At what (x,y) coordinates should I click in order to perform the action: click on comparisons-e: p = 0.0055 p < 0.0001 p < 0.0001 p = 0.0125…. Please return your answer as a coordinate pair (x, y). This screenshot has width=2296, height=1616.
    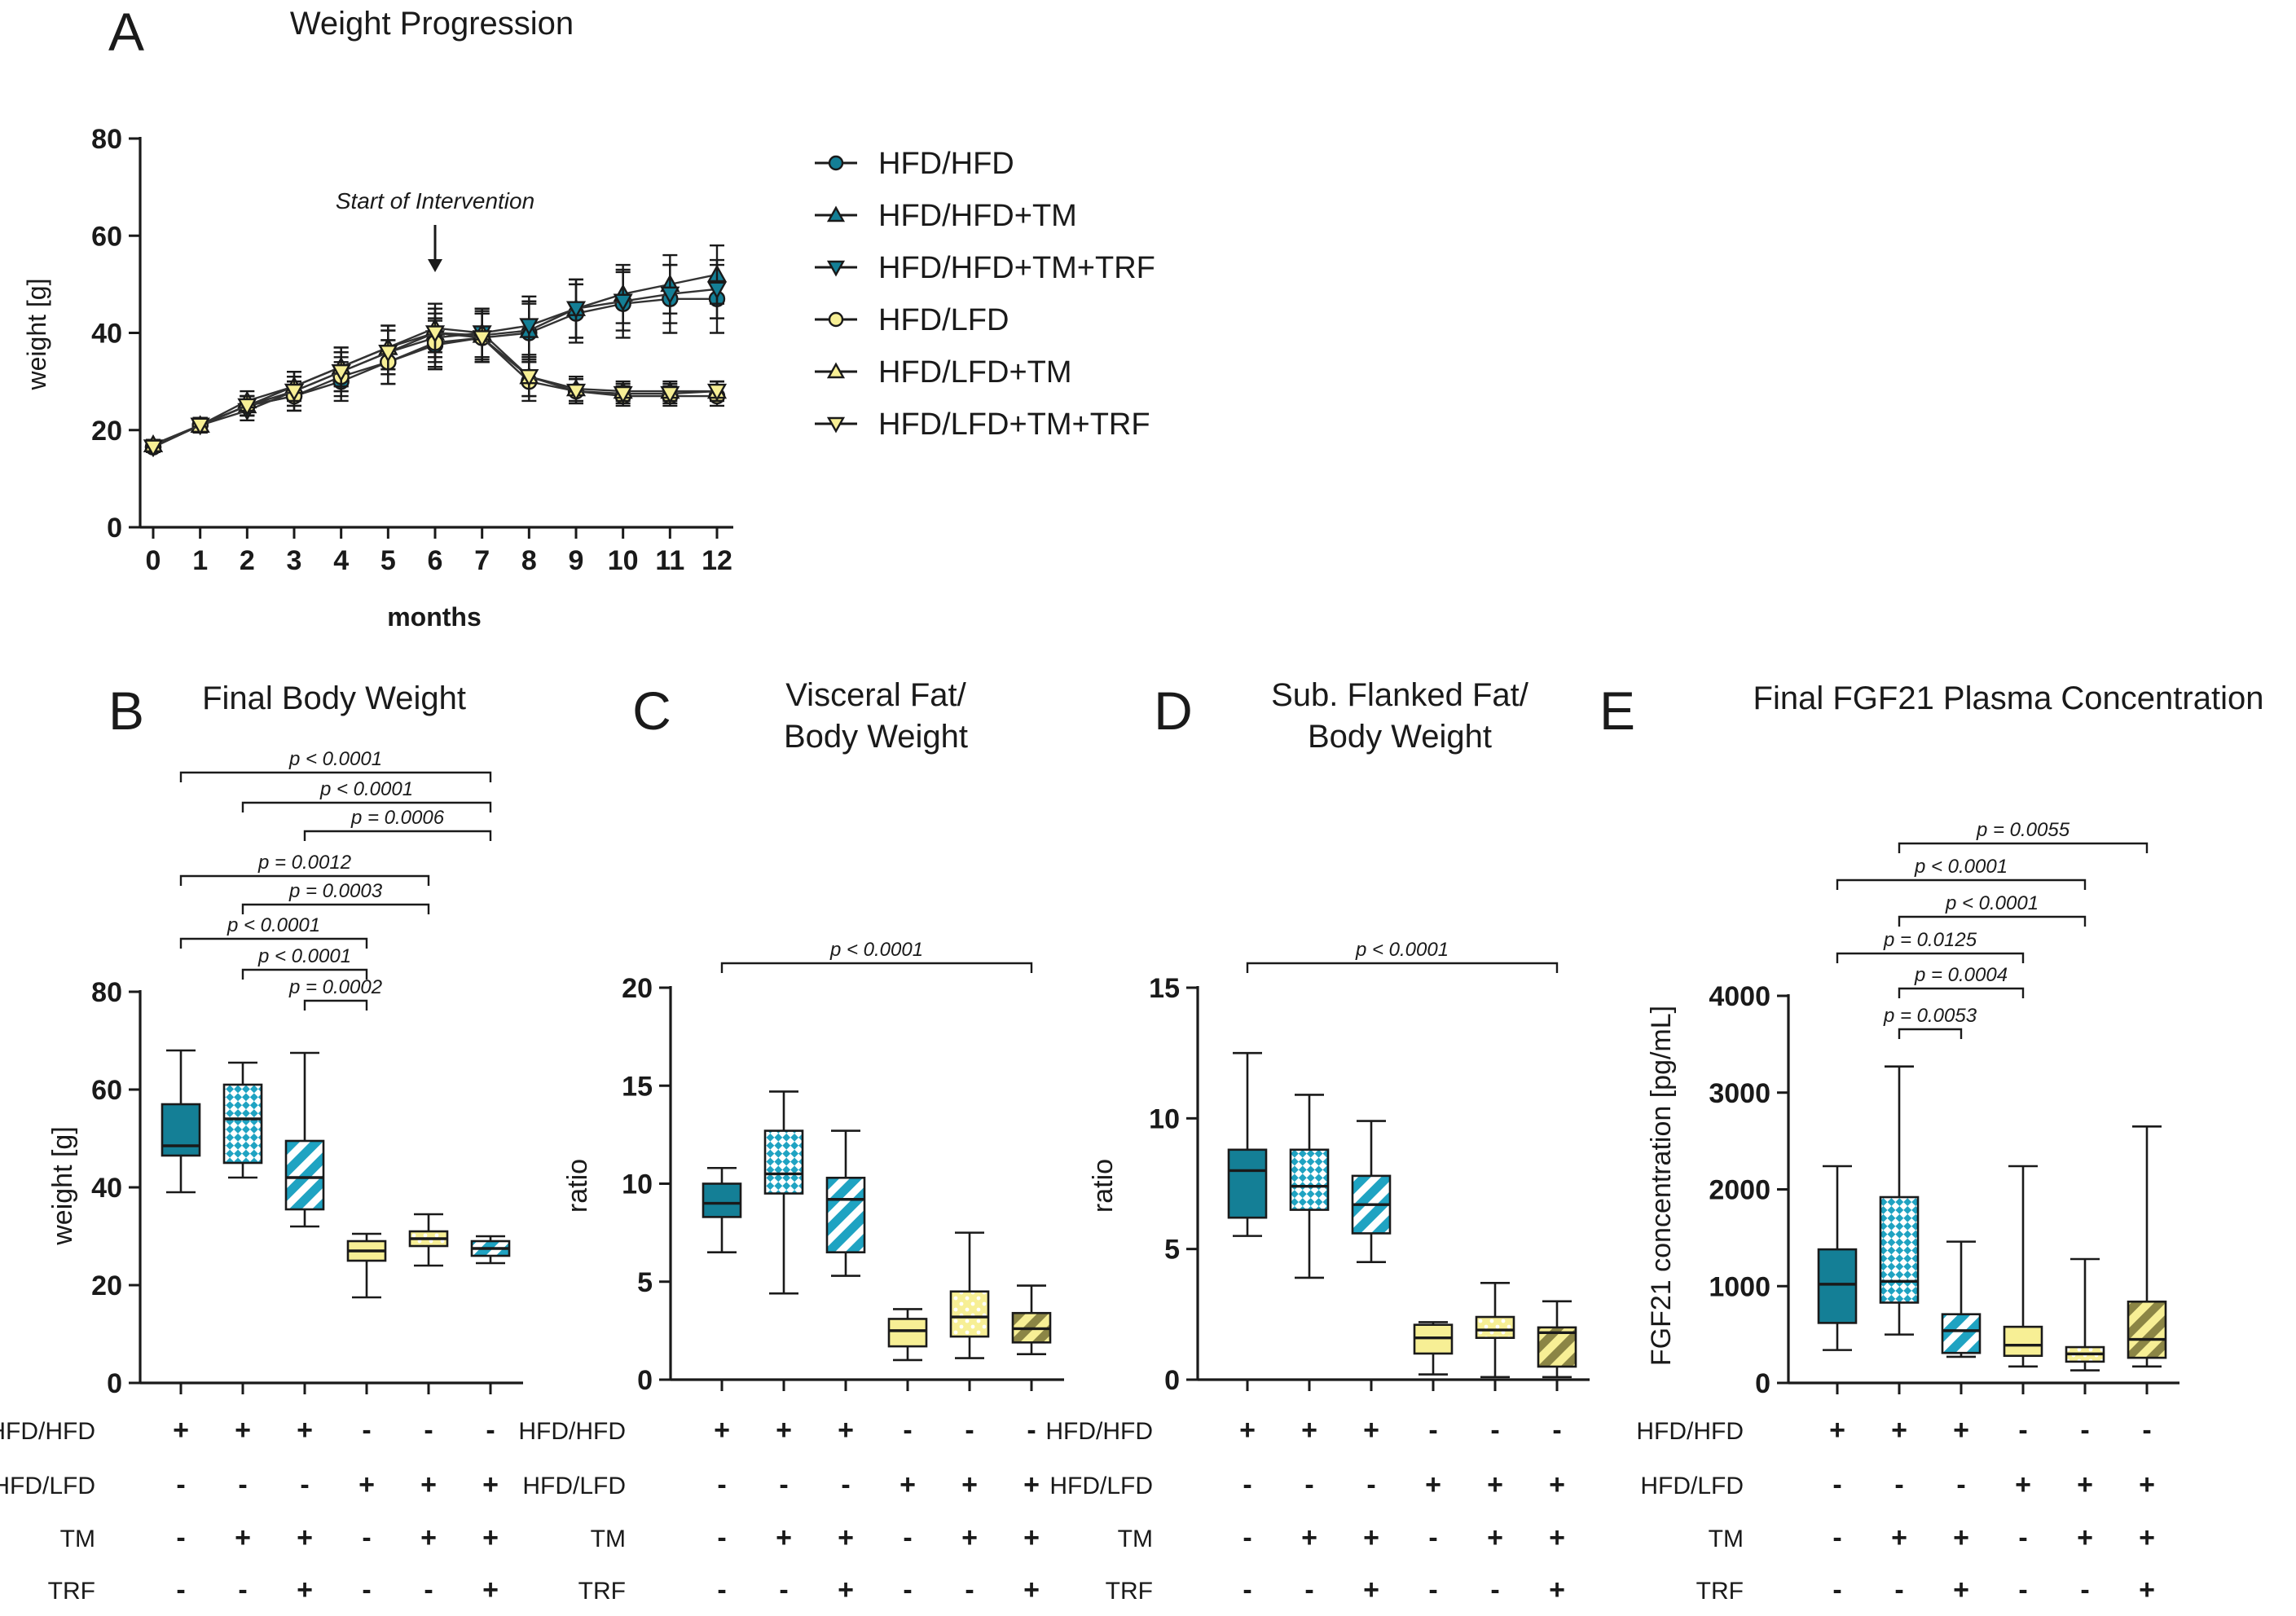
    Looking at the image, I should click on (1992, 929).